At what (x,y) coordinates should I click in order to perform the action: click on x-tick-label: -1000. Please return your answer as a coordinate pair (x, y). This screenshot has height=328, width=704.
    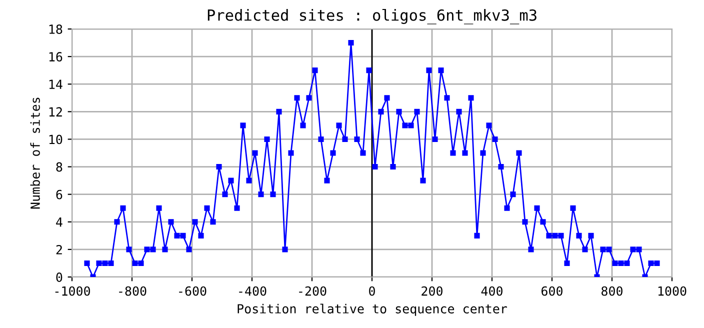
    Looking at the image, I should click on (72, 291).